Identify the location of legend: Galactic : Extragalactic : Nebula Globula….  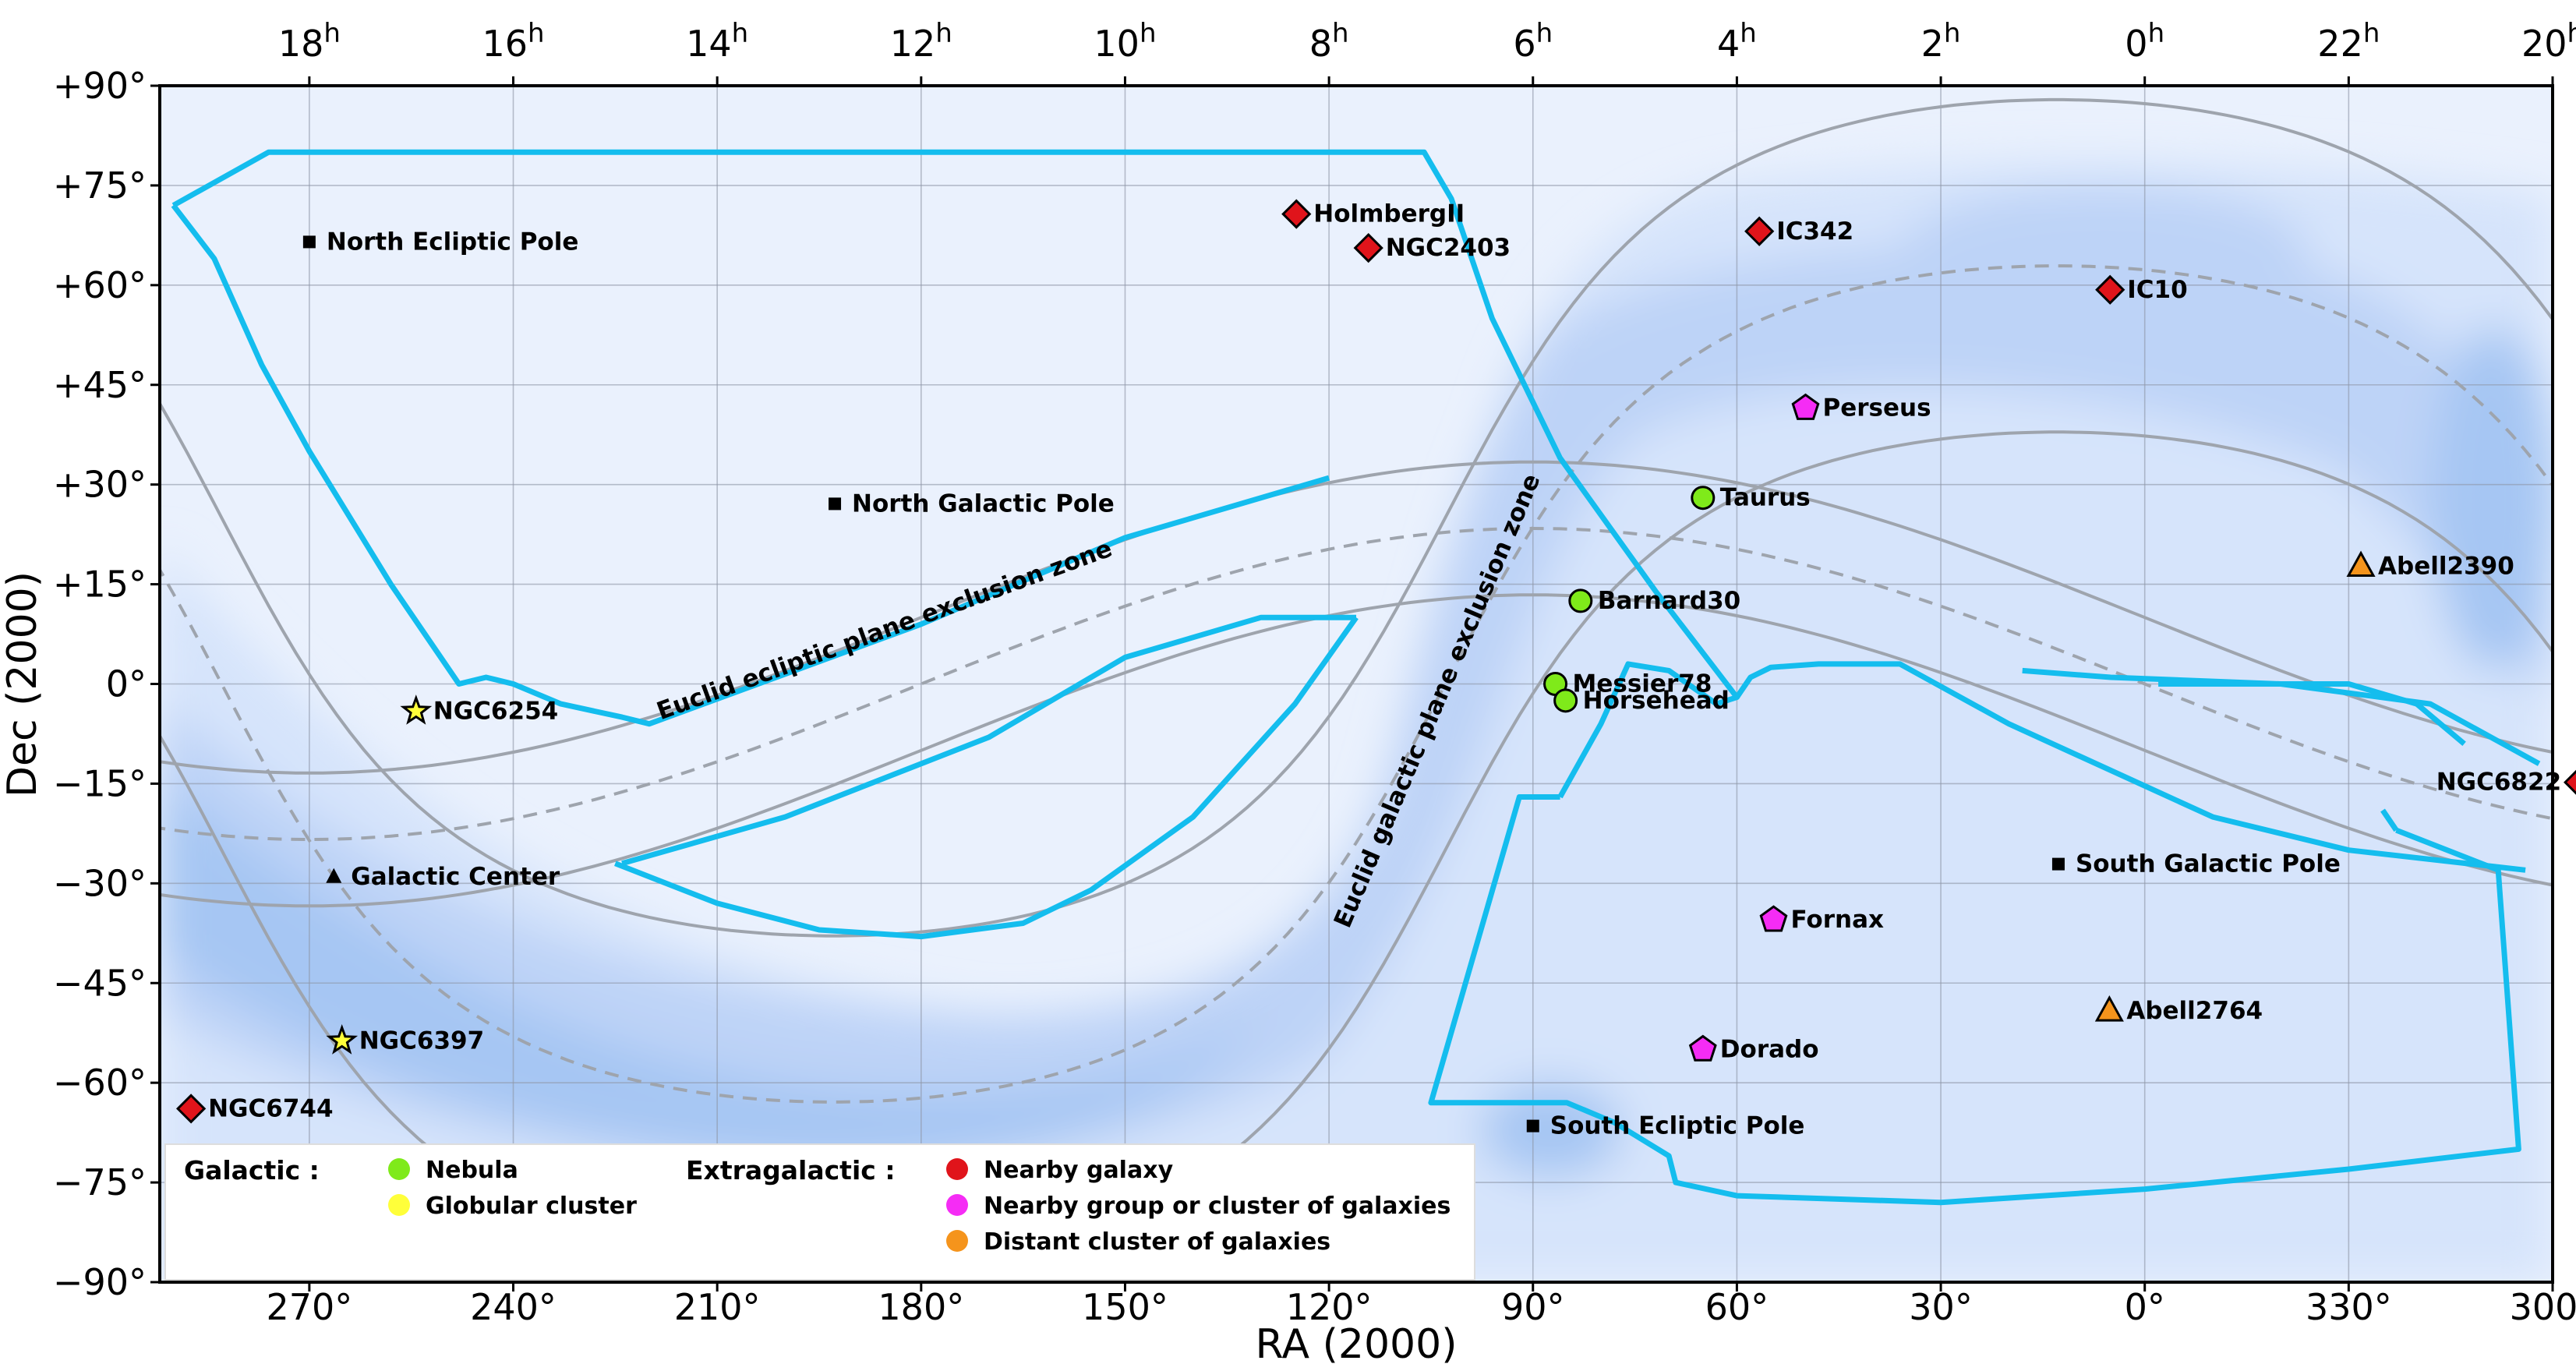
(819, 1212).